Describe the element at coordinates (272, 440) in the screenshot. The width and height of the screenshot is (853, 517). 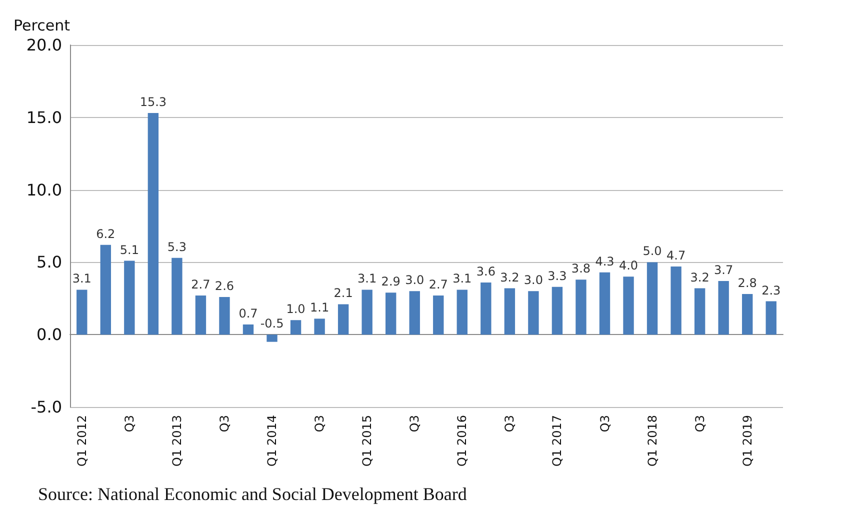
I see `x-tick-label: Q1 2014` at that location.